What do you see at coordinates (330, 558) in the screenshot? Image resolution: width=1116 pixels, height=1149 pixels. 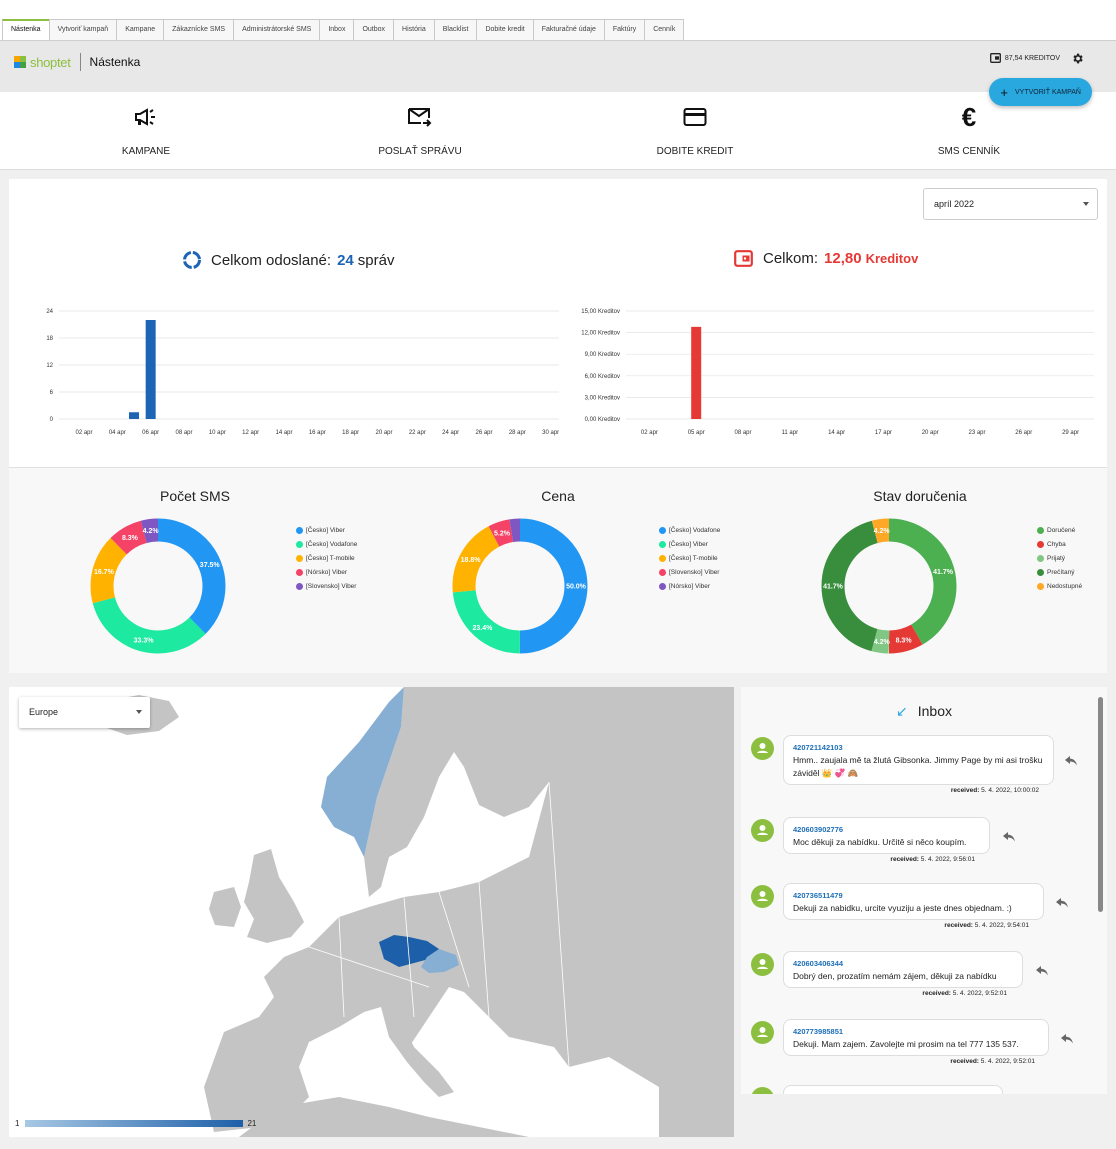 I see `legend-label: [Česko] T-mobile` at bounding box center [330, 558].